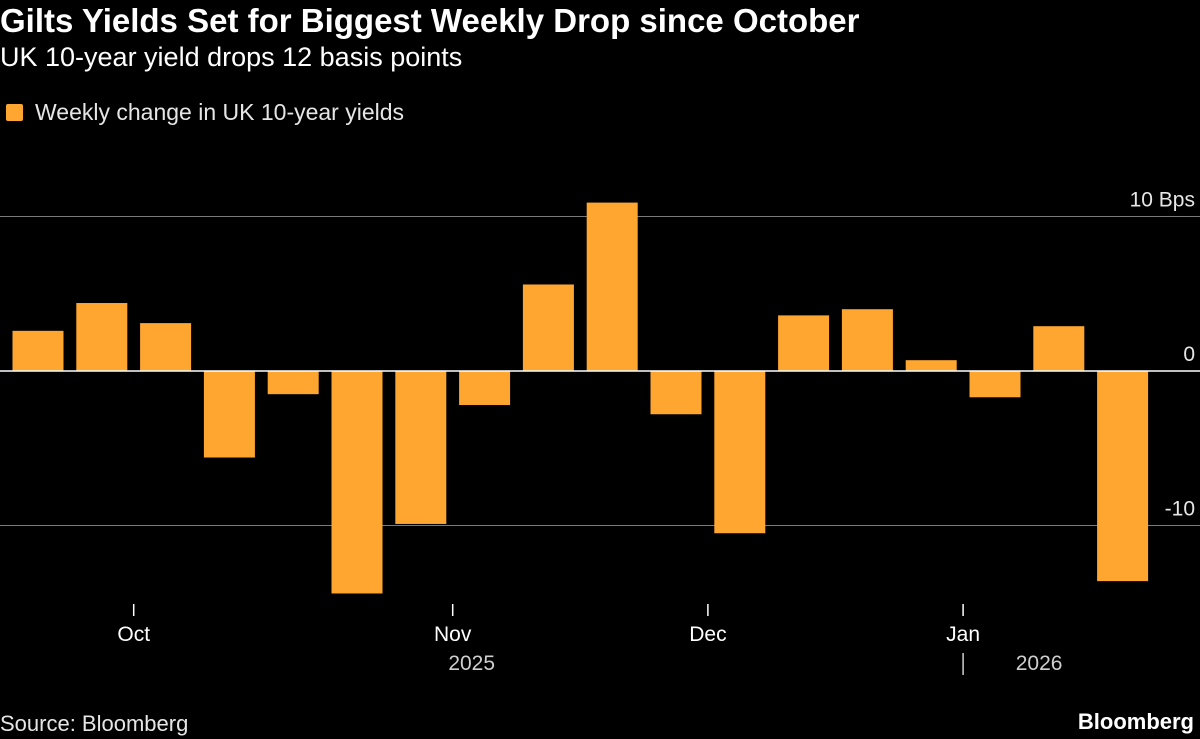 The image size is (1200, 739). Describe the element at coordinates (707, 634) in the screenshot. I see `x-tick-label: Dec` at that location.